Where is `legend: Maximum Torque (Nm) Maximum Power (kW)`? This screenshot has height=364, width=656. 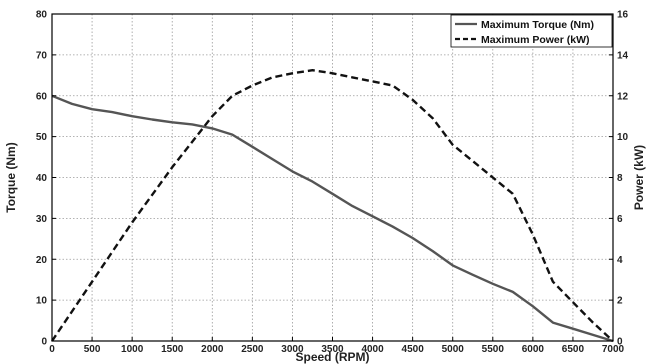 legend: Maximum Torque (Nm) Maximum Power (kW) is located at coordinates (531, 31).